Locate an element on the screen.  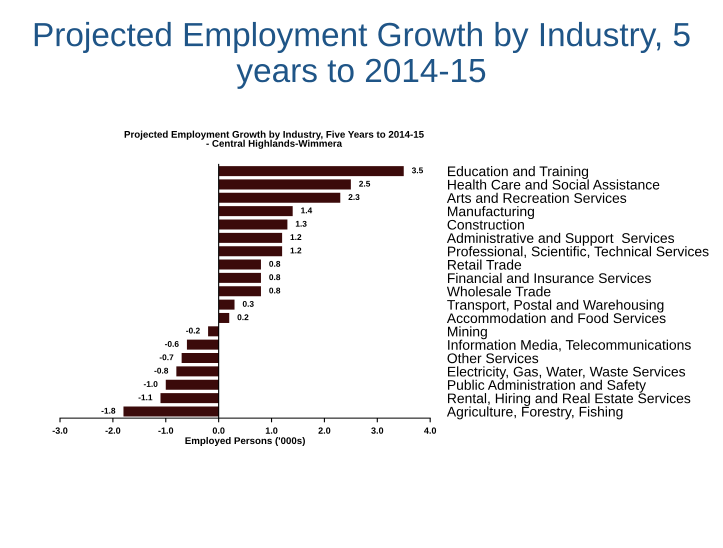
data-label: -1.0 is located at coordinates (151, 384).